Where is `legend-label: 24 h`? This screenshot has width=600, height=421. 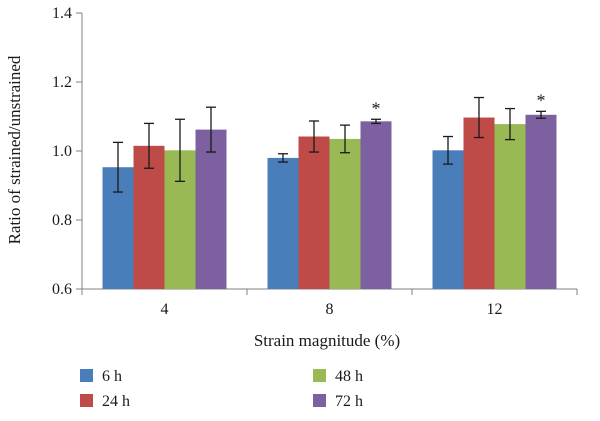
legend-label: 24 h is located at coordinates (116, 401).